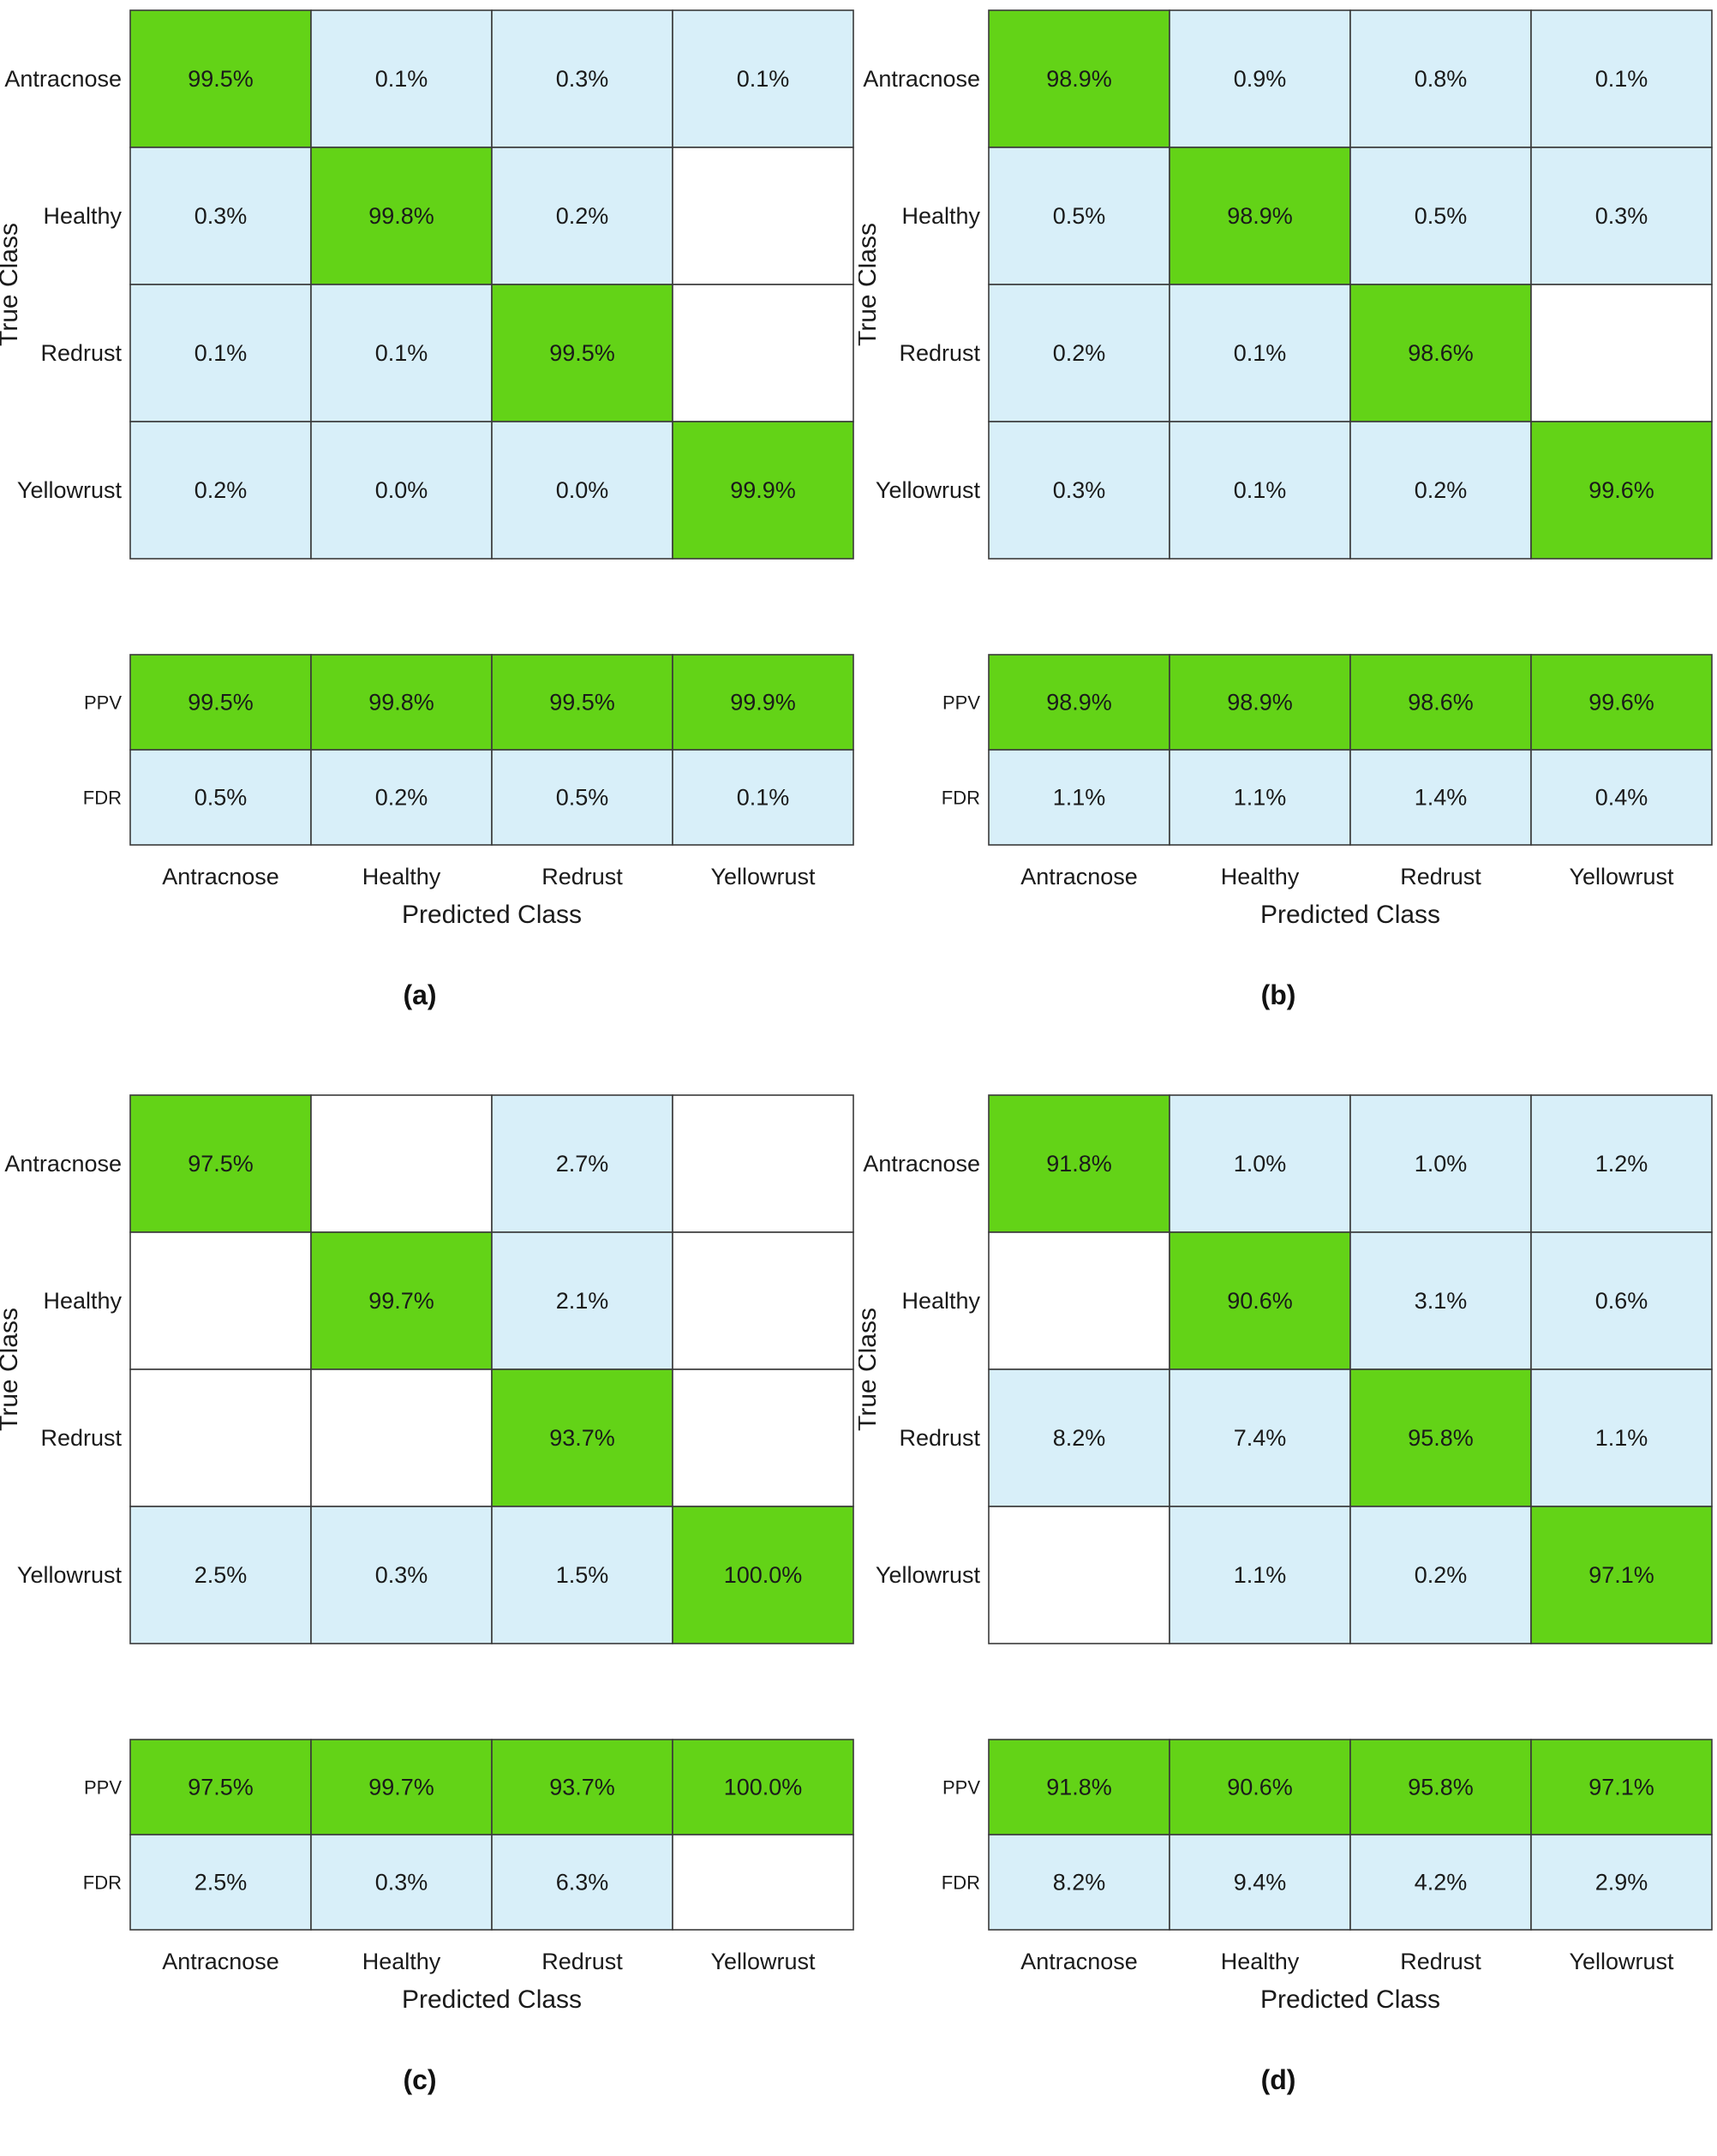 This screenshot has width=1717, height=2156. I want to click on matrix-cell-value: 0.5%, so click(1080, 216).